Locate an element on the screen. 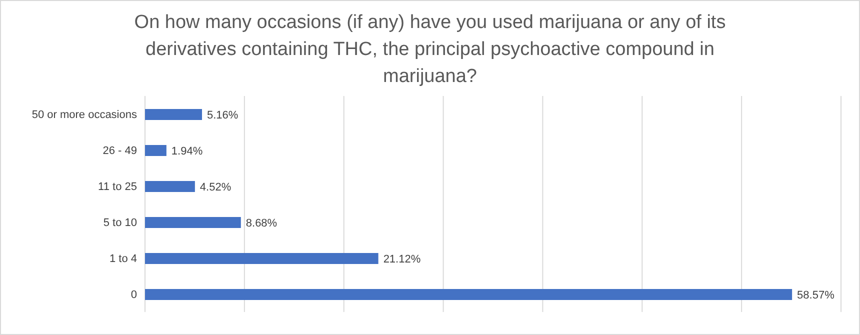 This screenshot has height=335, width=860. y-tick-label: 26 - 49 is located at coordinates (119, 150).